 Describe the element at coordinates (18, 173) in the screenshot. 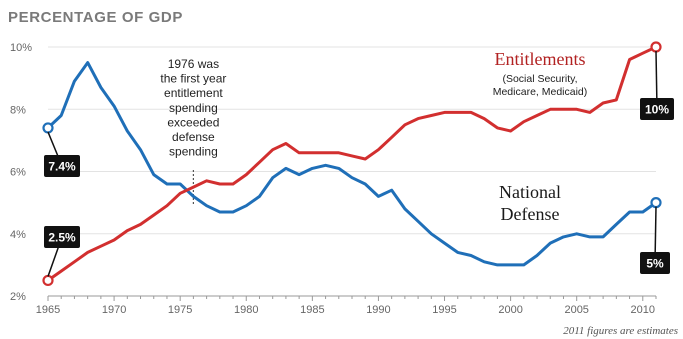

I see `y-tick-label: 6%` at that location.